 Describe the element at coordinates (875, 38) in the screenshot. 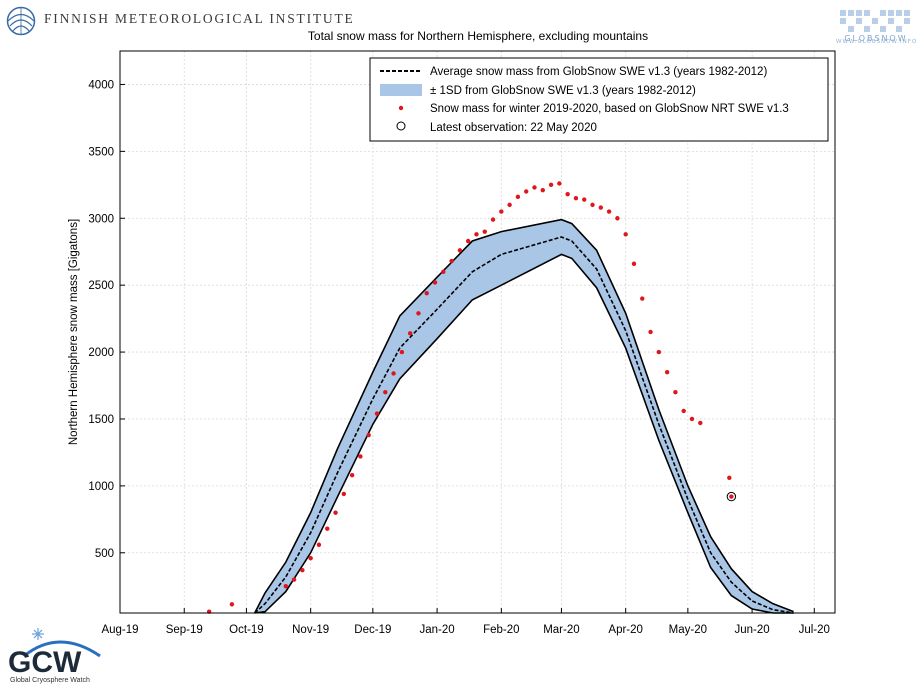

I see `globsnow-brand: GLOBSNOW` at that location.